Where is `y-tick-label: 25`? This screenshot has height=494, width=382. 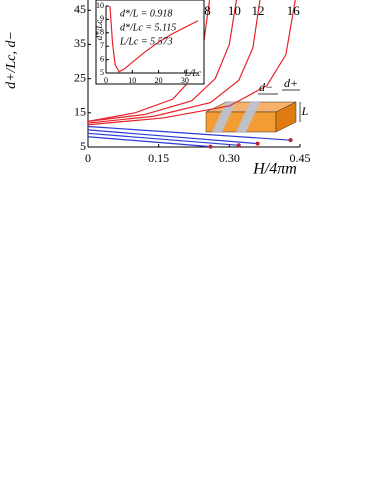 y-tick-label: 25 is located at coordinates (80, 77).